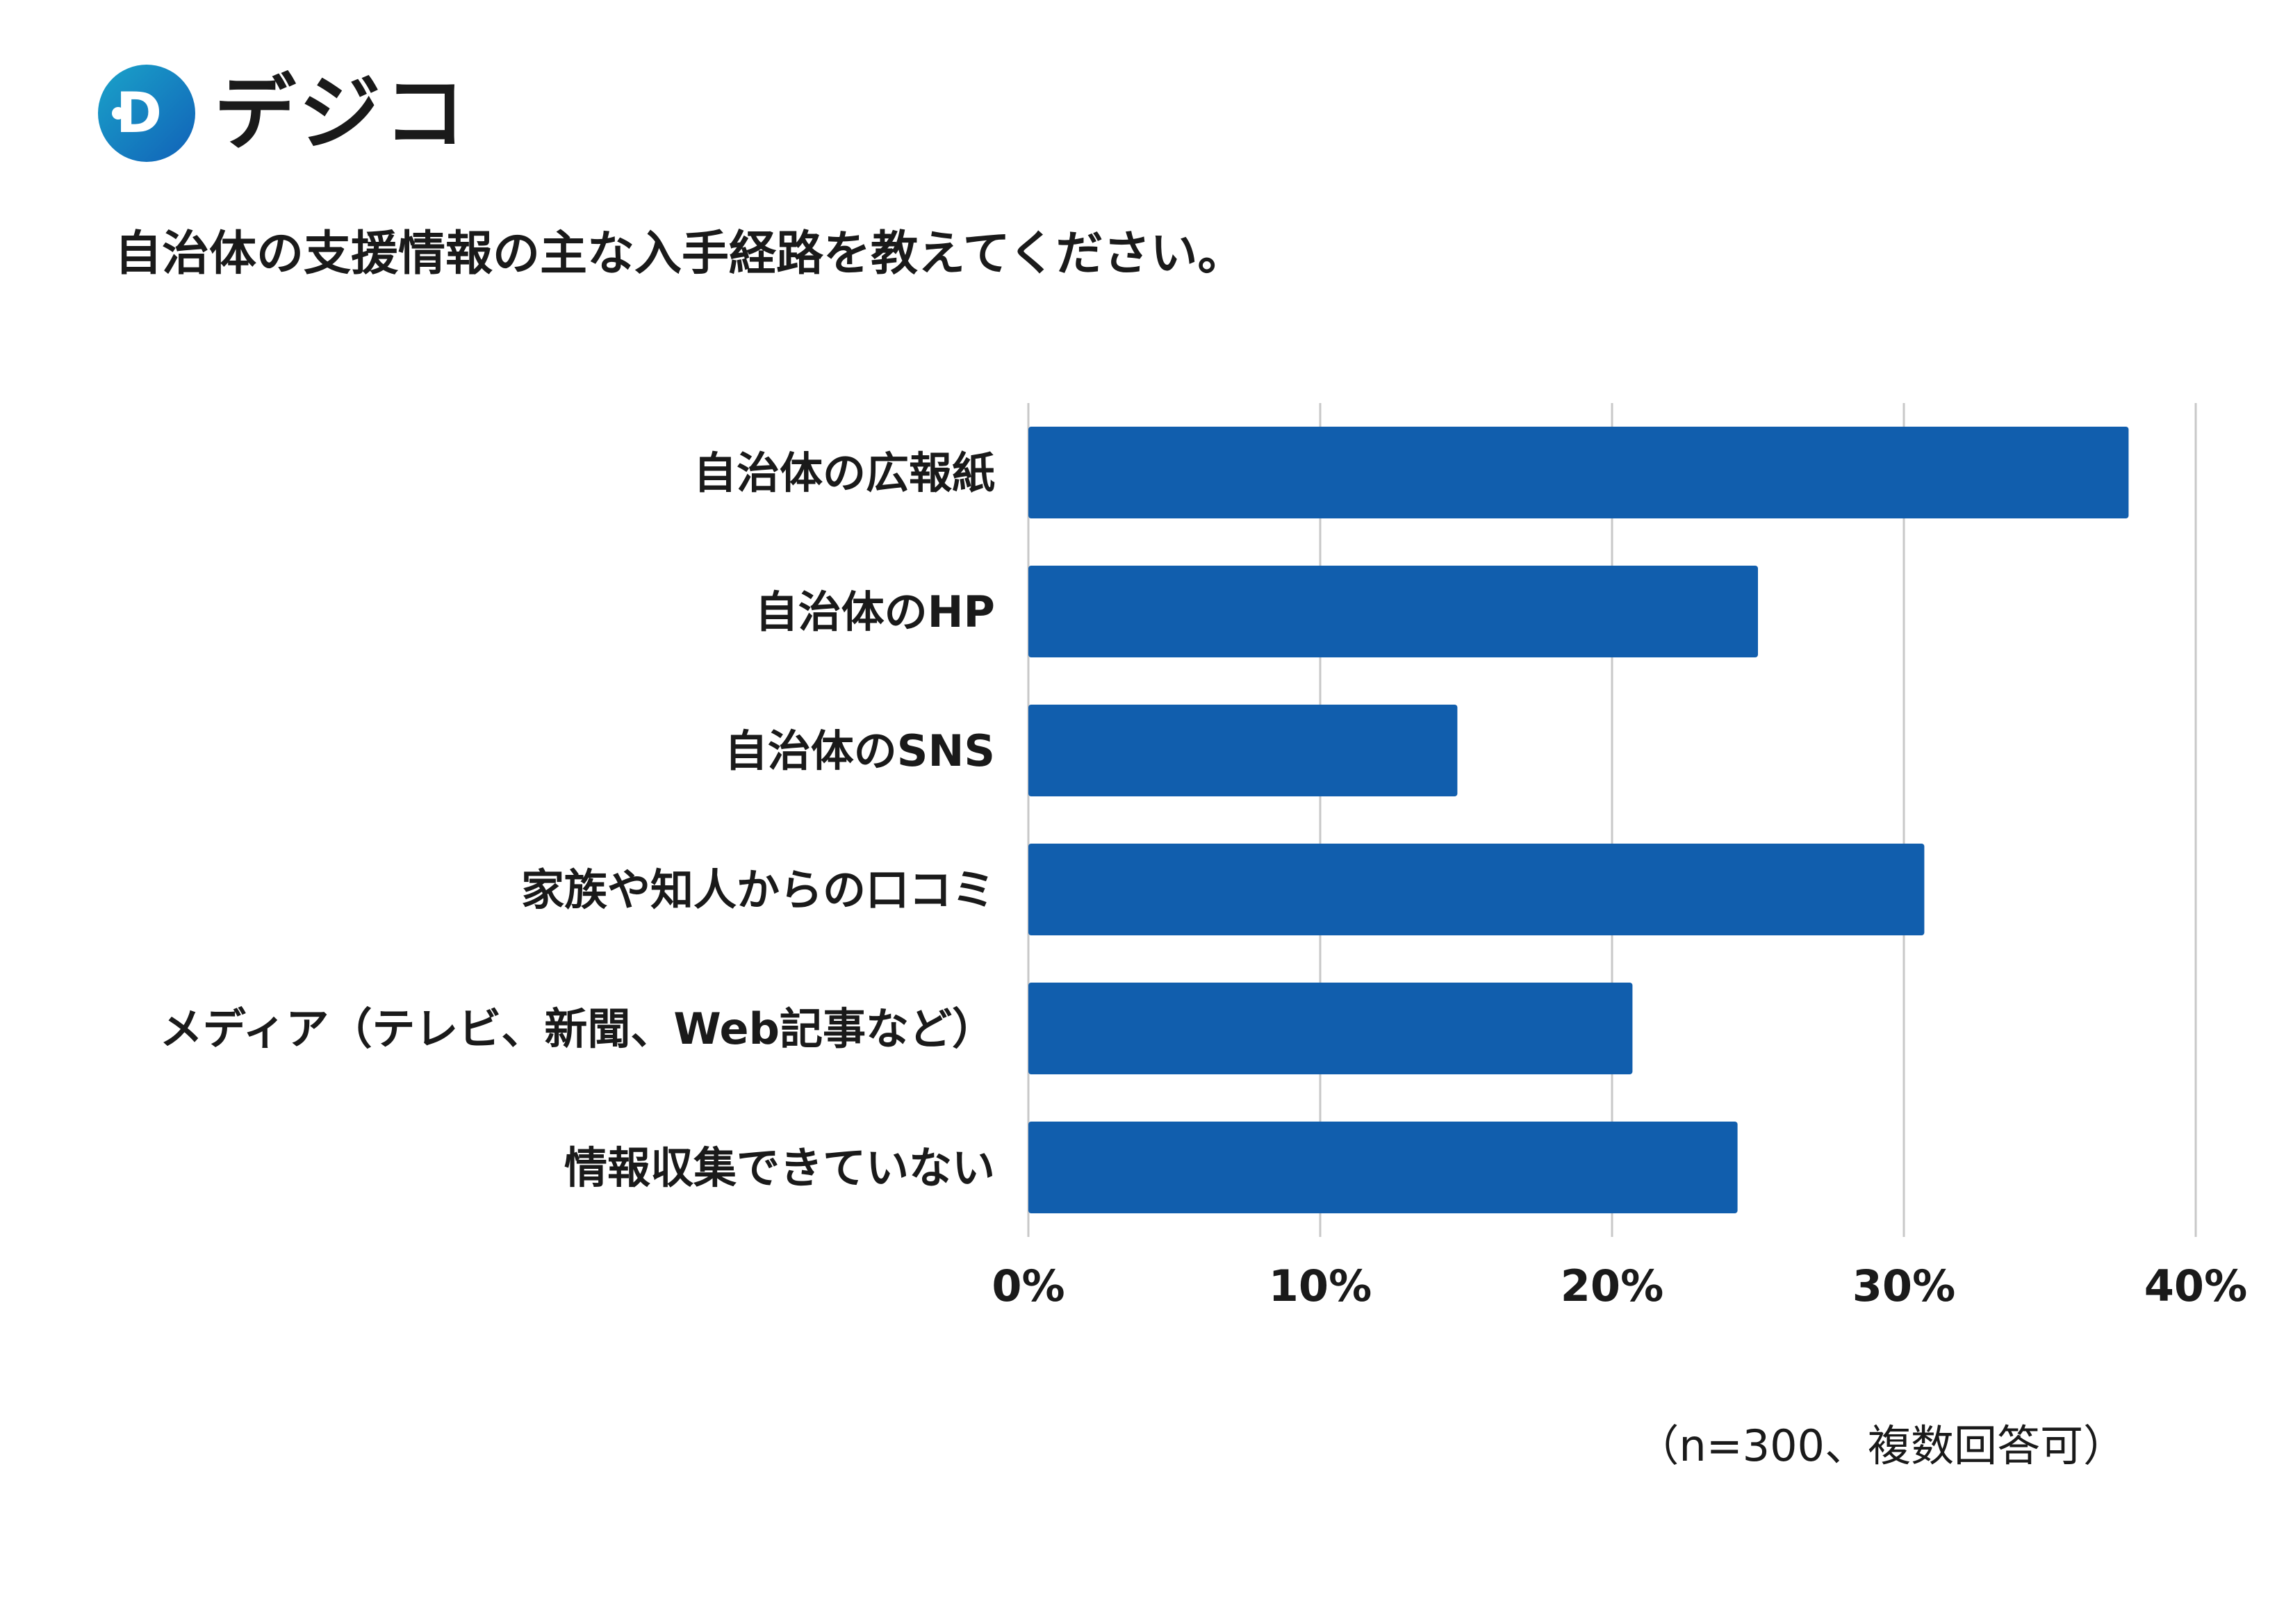  I want to click on x-tick-label: 10%, so click(1320, 1286).